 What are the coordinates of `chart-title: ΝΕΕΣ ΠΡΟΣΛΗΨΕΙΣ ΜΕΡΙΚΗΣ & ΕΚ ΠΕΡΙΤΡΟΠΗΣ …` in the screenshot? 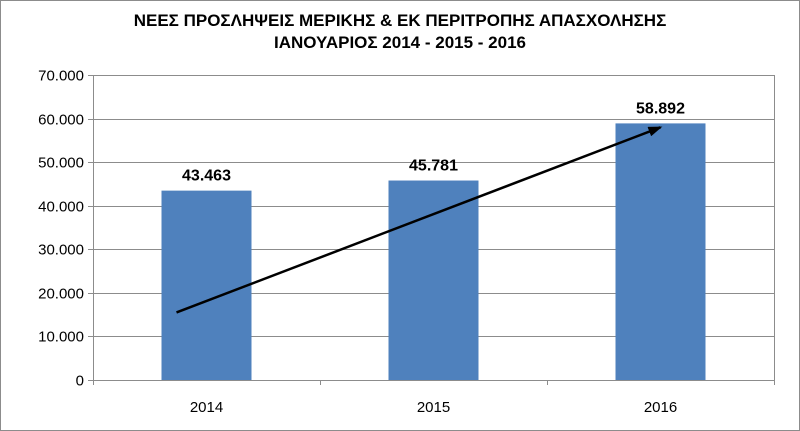 It's located at (400, 20).